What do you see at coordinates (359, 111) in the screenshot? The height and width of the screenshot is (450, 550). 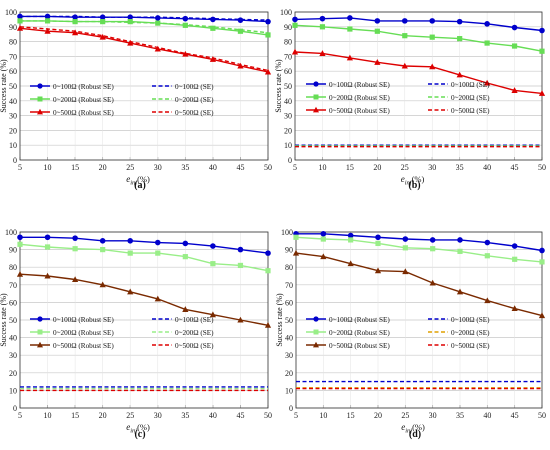 I see `legend-label: 0~500Ω (Robust SE)` at bounding box center [359, 111].